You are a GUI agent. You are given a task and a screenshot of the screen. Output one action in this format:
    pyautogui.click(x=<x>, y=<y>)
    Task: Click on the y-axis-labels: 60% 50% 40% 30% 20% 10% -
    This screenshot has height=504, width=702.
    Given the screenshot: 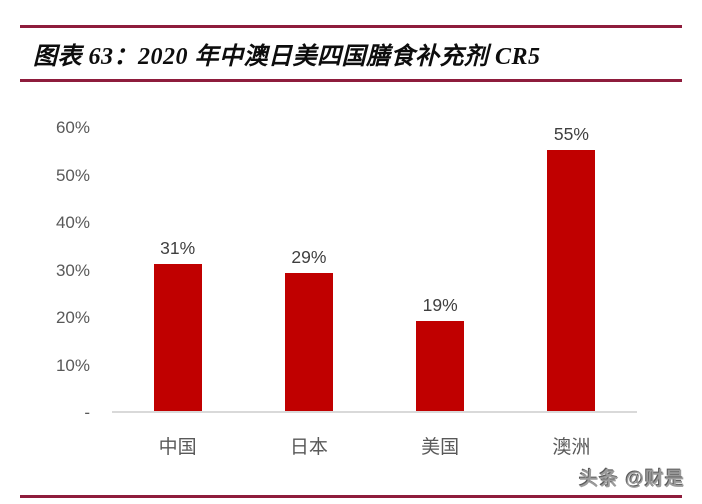 What is the action you would take?
    pyautogui.click(x=45, y=270)
    